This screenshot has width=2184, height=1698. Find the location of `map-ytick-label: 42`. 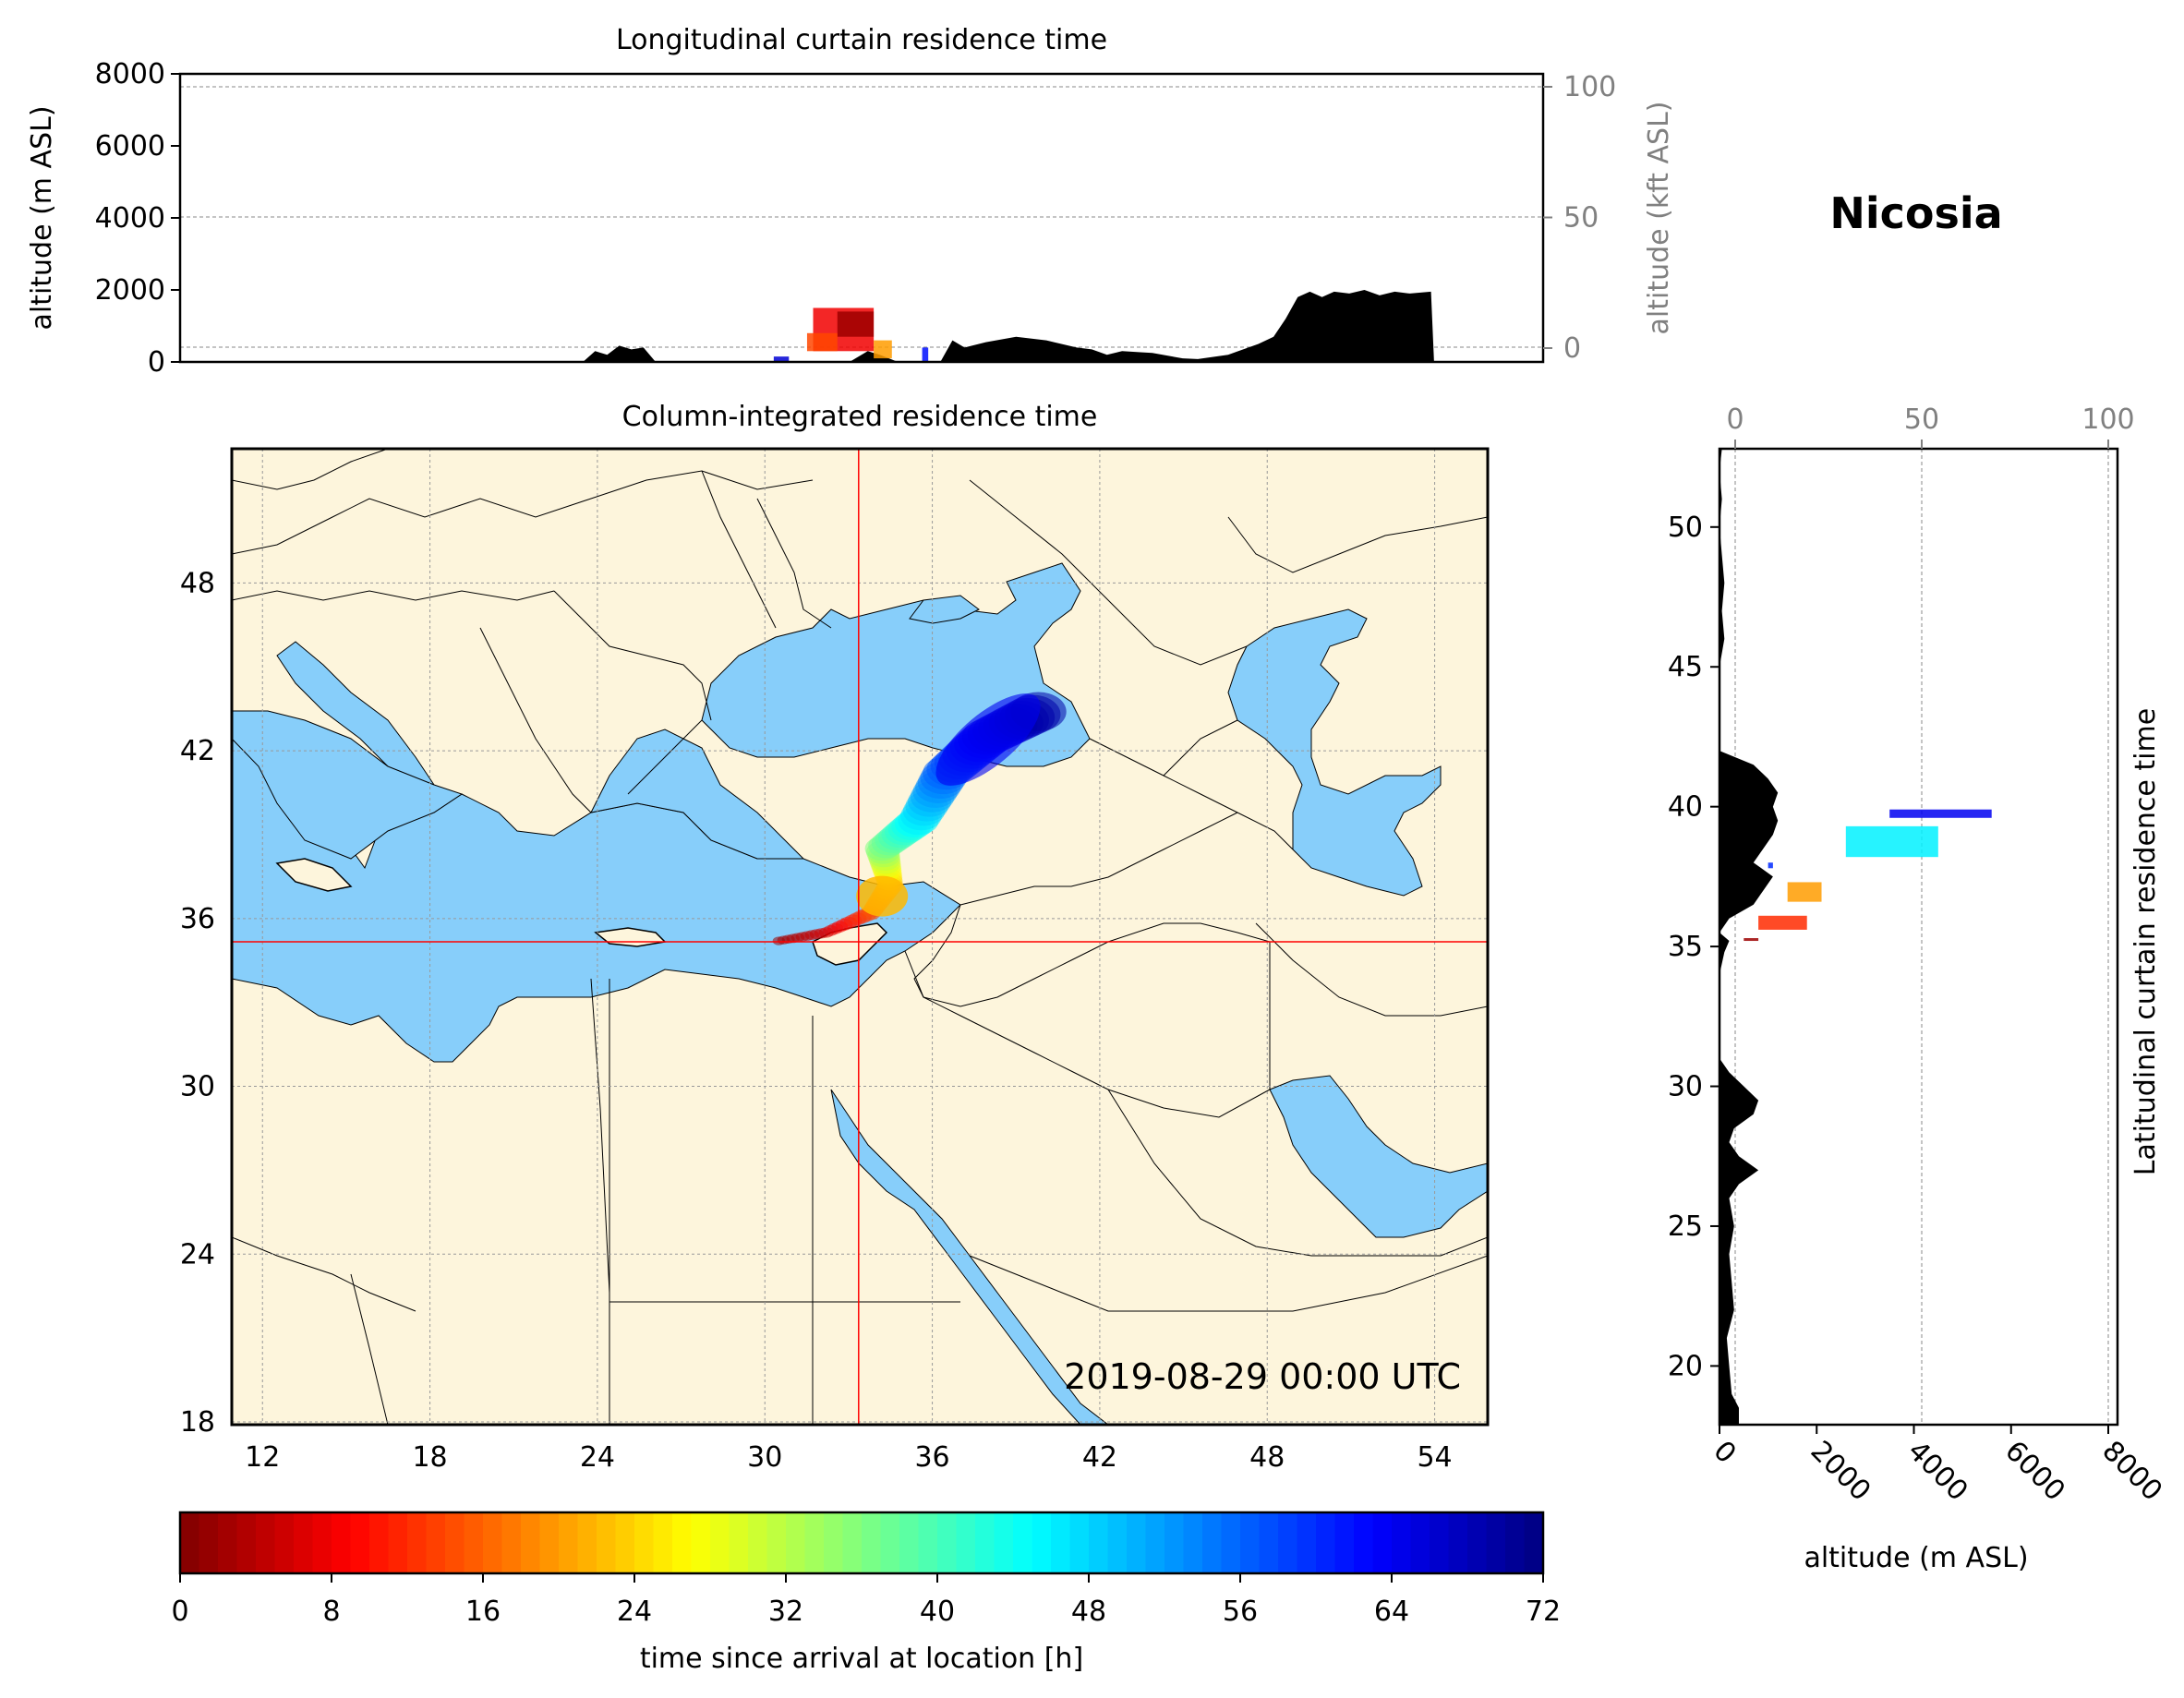

map-ytick-label: 42 is located at coordinates (197, 751).